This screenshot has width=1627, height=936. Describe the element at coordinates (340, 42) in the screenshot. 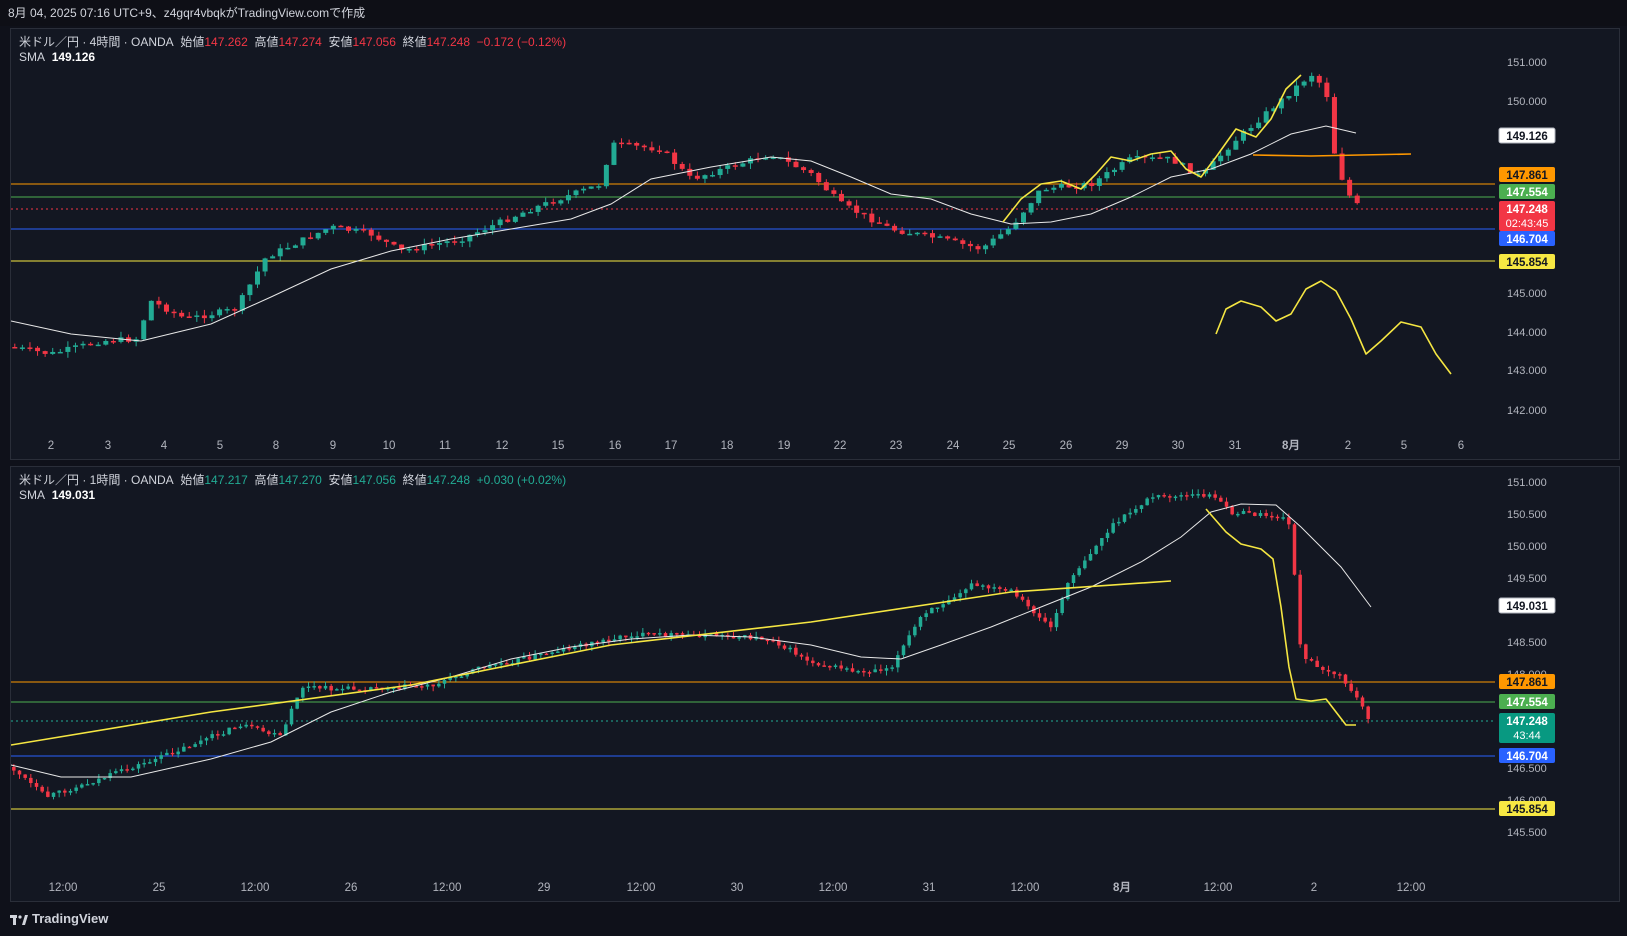

I see `low-label: 安値` at that location.